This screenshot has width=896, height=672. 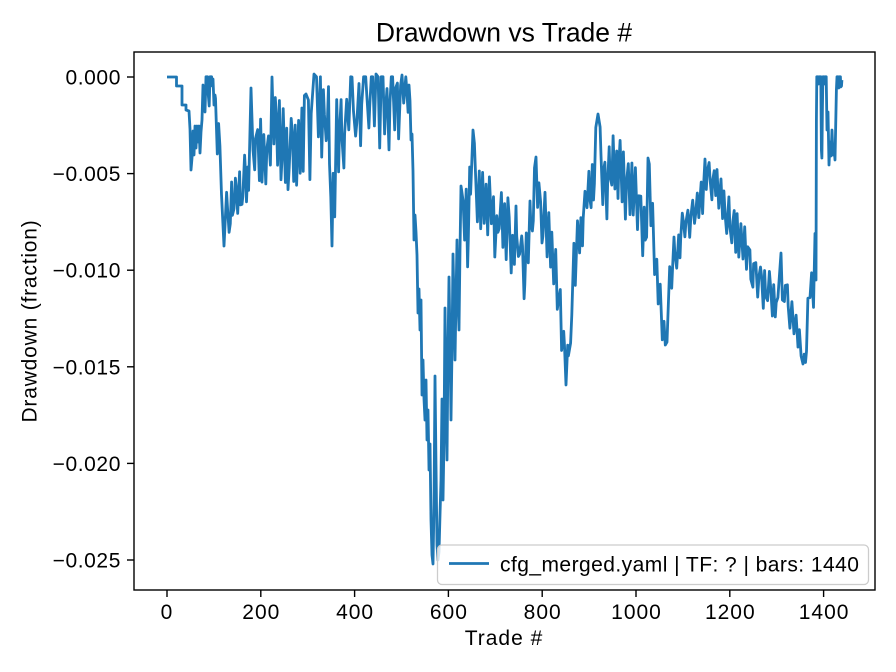 What do you see at coordinates (87, 174) in the screenshot?
I see `svg-text: −0.005` at bounding box center [87, 174].